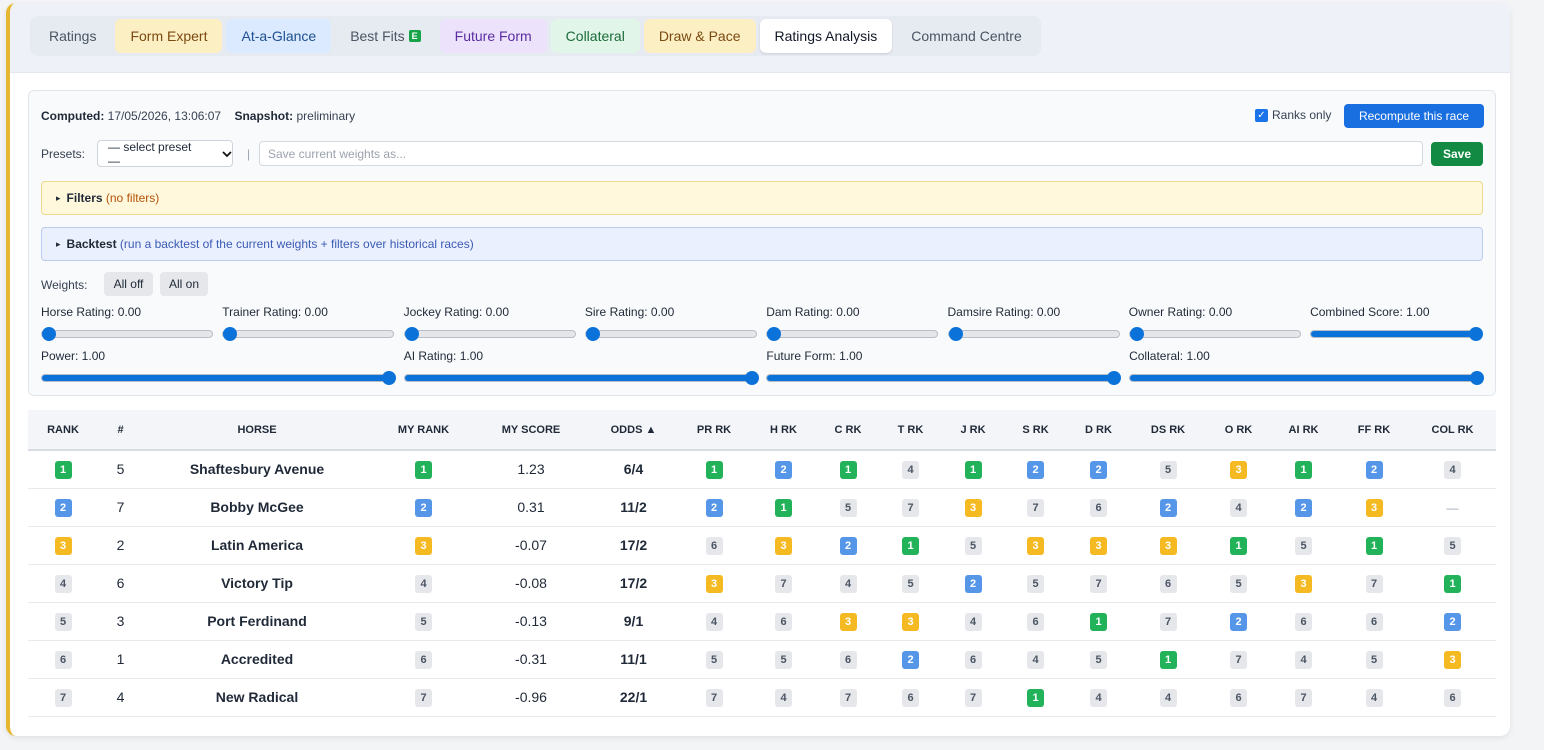  I want to click on weight-slider-label: Jockey Rating: 0.00, so click(456, 312).